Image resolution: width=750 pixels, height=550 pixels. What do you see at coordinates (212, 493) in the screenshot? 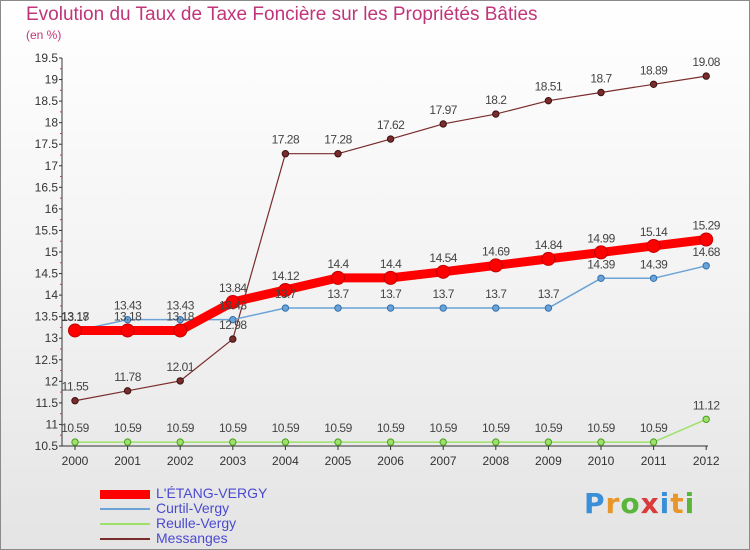
I see `legend-label: L'ÉTANG-VERGY` at bounding box center [212, 493].